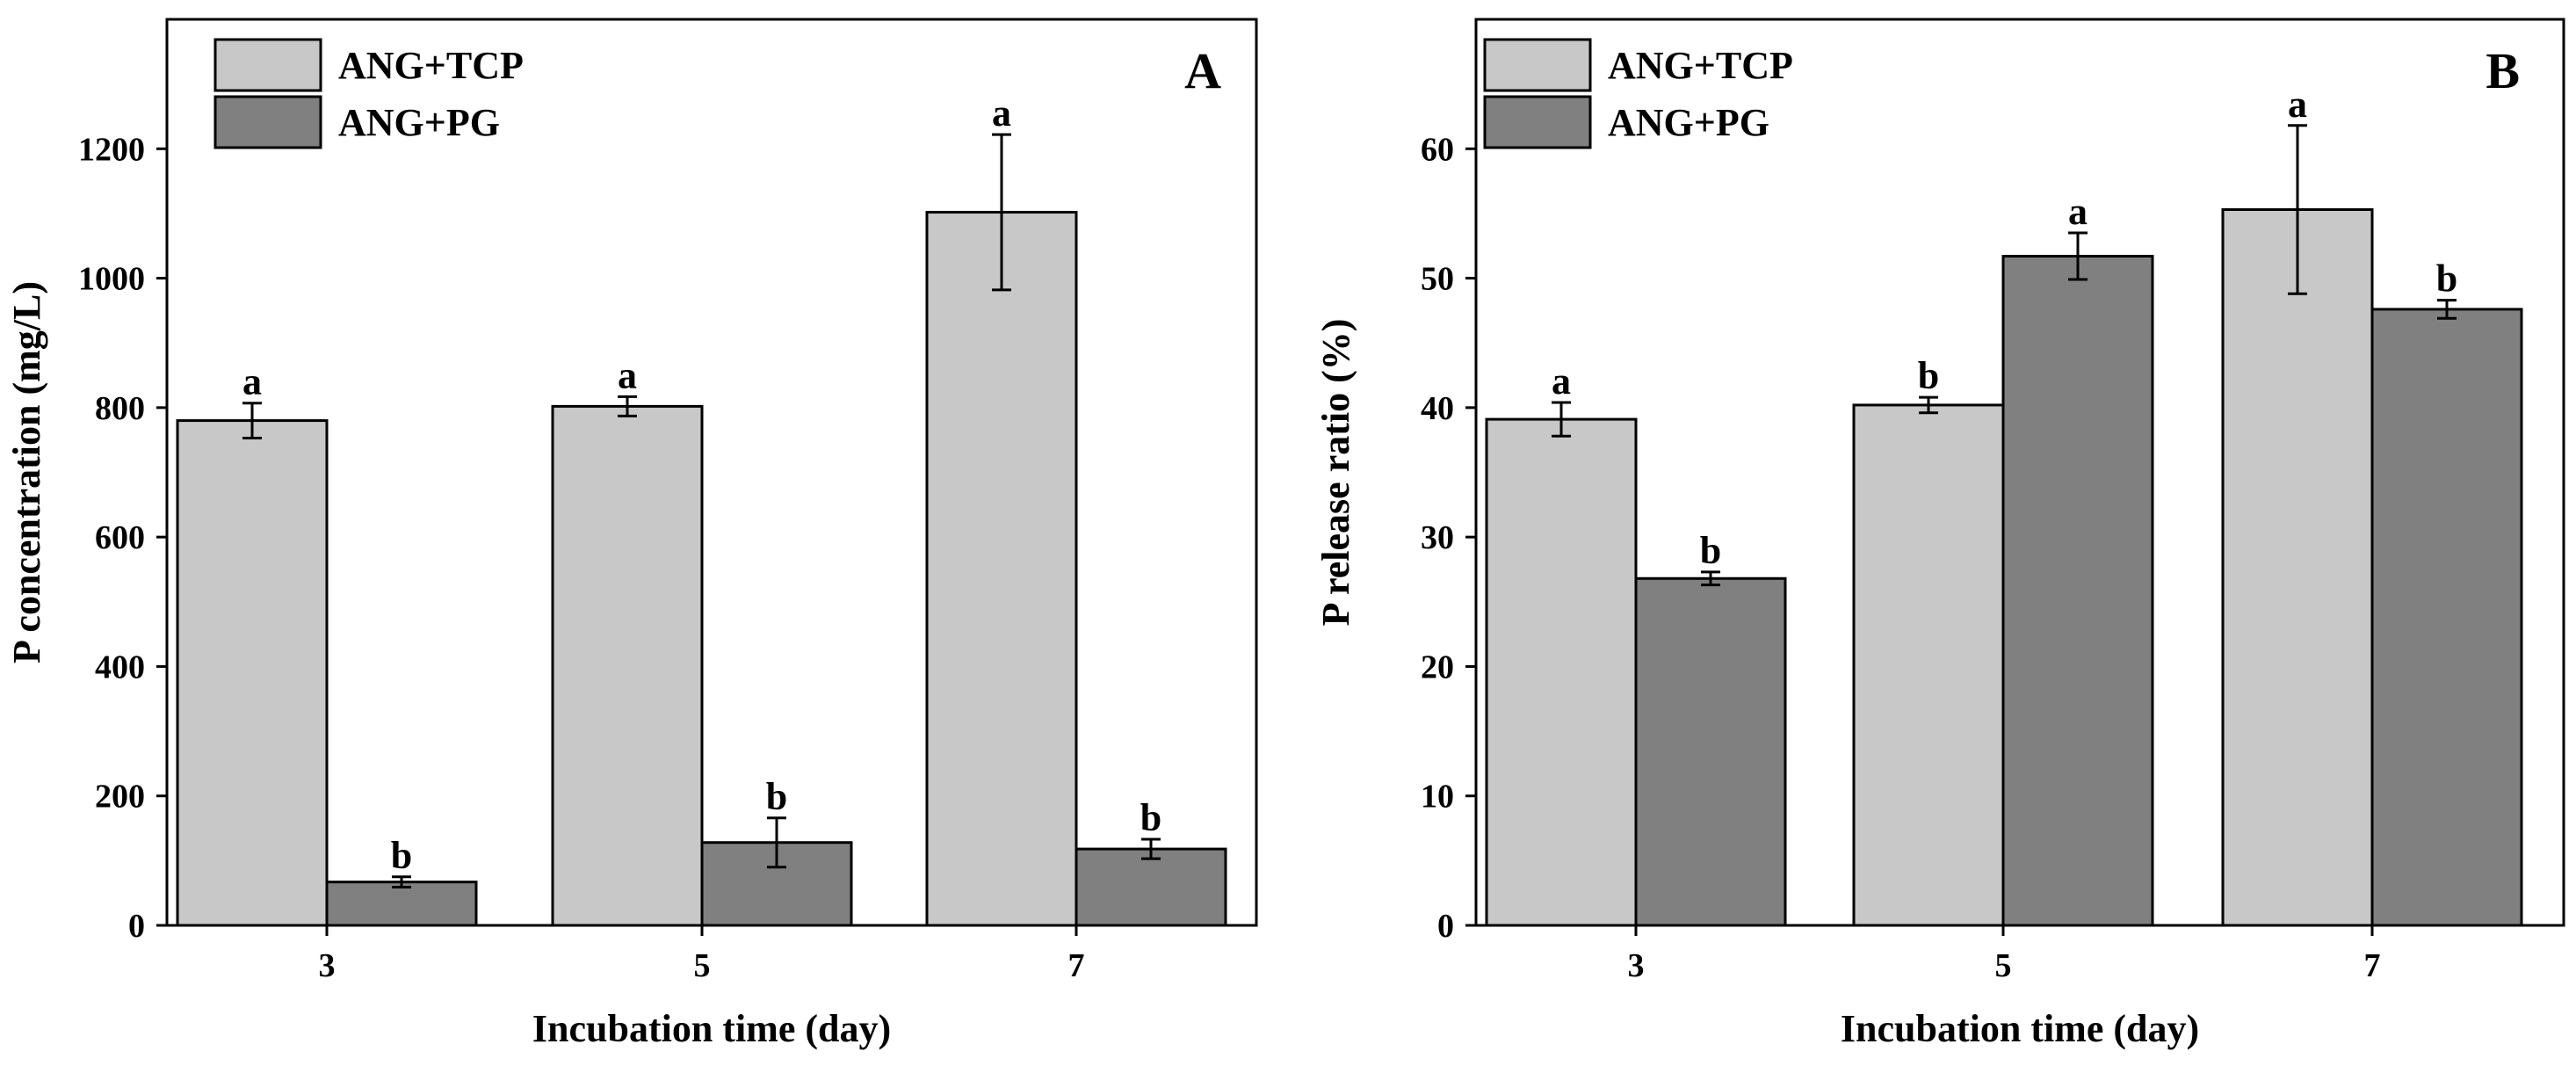 The image size is (2576, 1073). Describe the element at coordinates (1151, 887) in the screenshot. I see `bar-A-ANG+PG-7` at that location.